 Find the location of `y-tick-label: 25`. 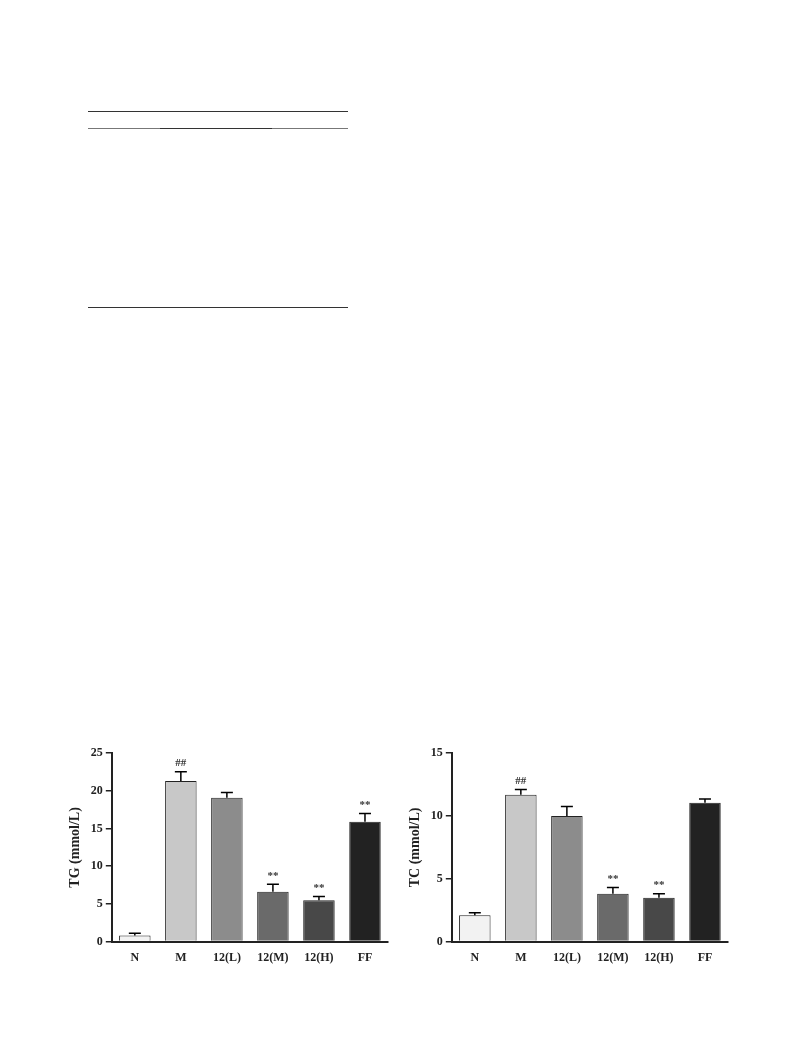

y-tick-label: 25 is located at coordinates (96, 752).